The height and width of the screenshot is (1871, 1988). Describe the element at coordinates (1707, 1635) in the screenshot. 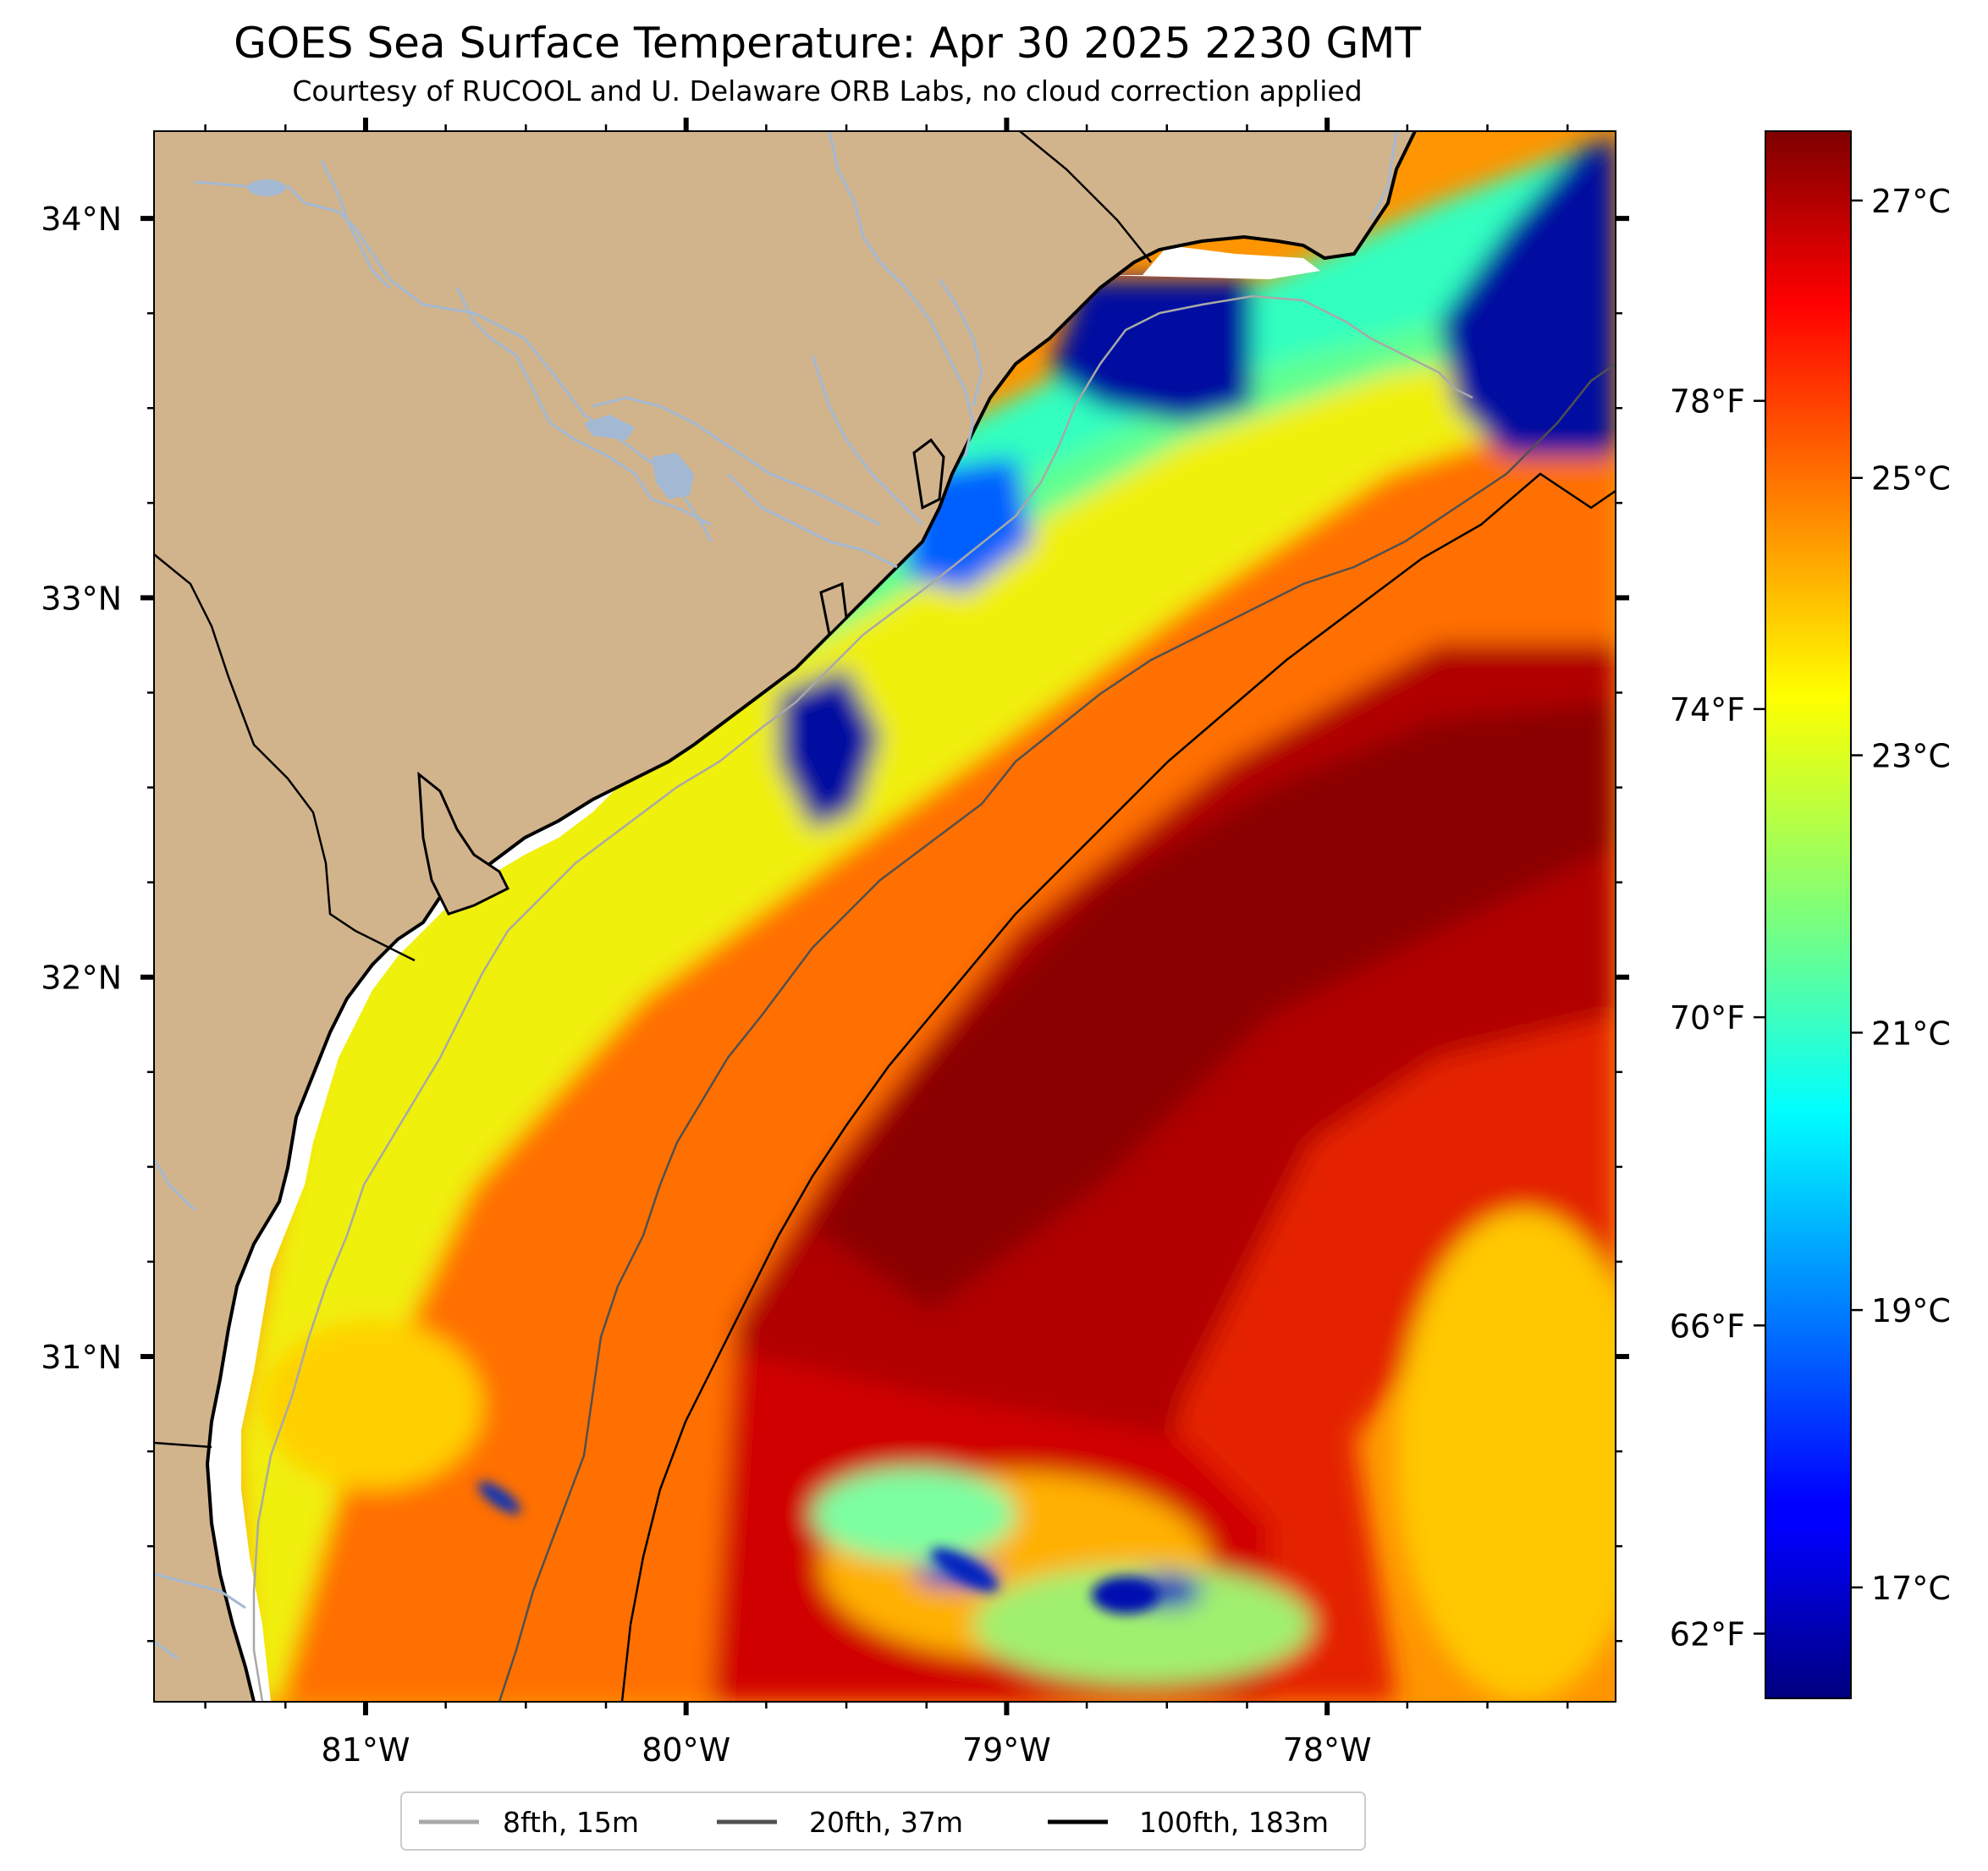

I see `fahrenheit-label: 62°F` at that location.